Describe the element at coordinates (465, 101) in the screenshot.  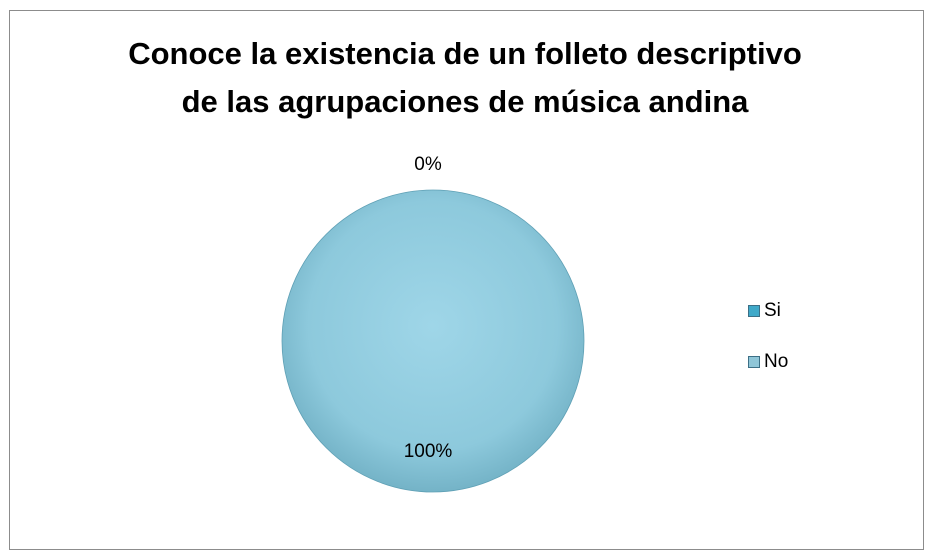
I see `chart-title-line-2: de las agrupaciones de música andina` at that location.